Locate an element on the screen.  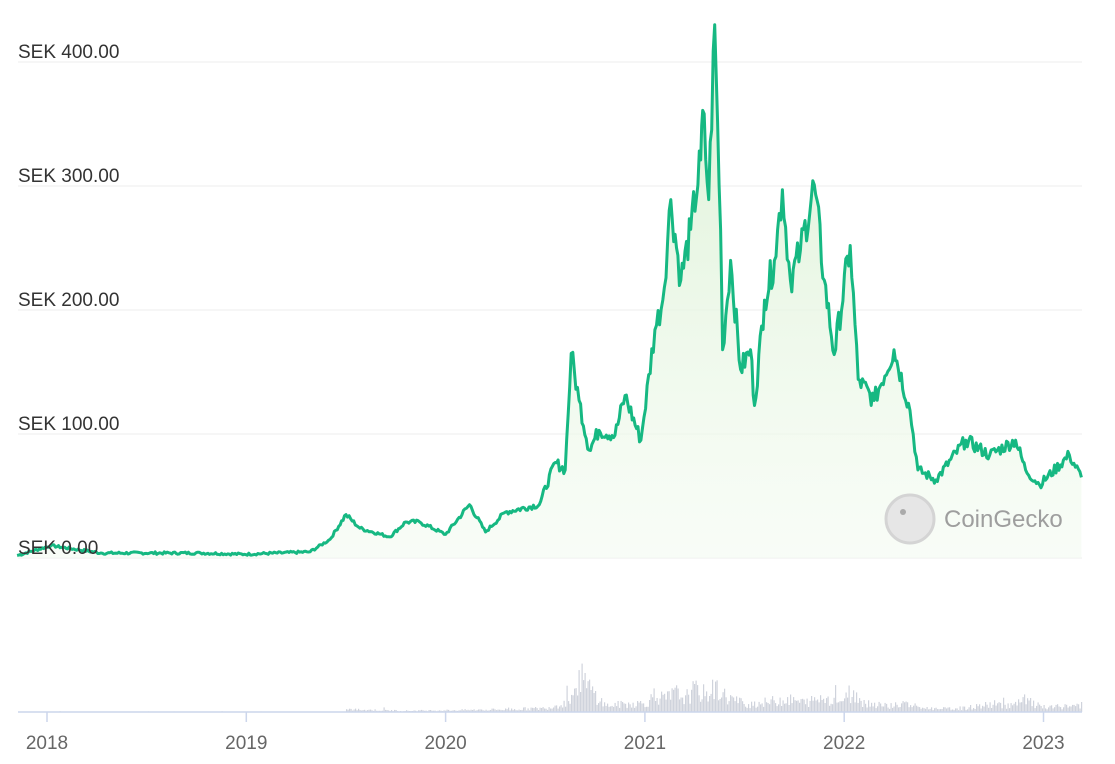
x-axis-ticks: 2018 2019 2020 2021 2022 2023 is located at coordinates (545, 733).